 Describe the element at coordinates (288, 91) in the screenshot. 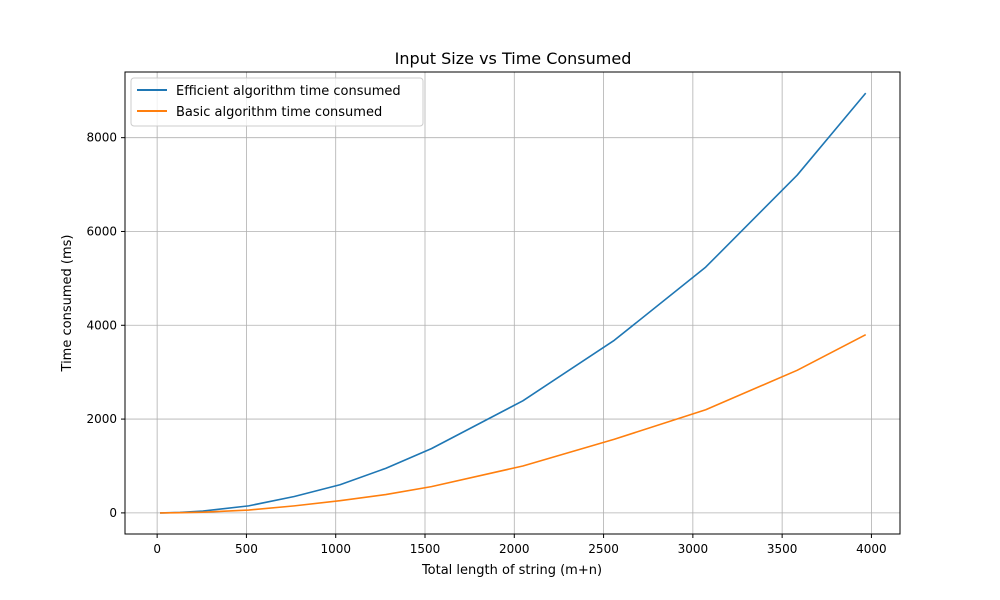

I see `legend-label-efficient: Efficient algorithm time consumed` at that location.